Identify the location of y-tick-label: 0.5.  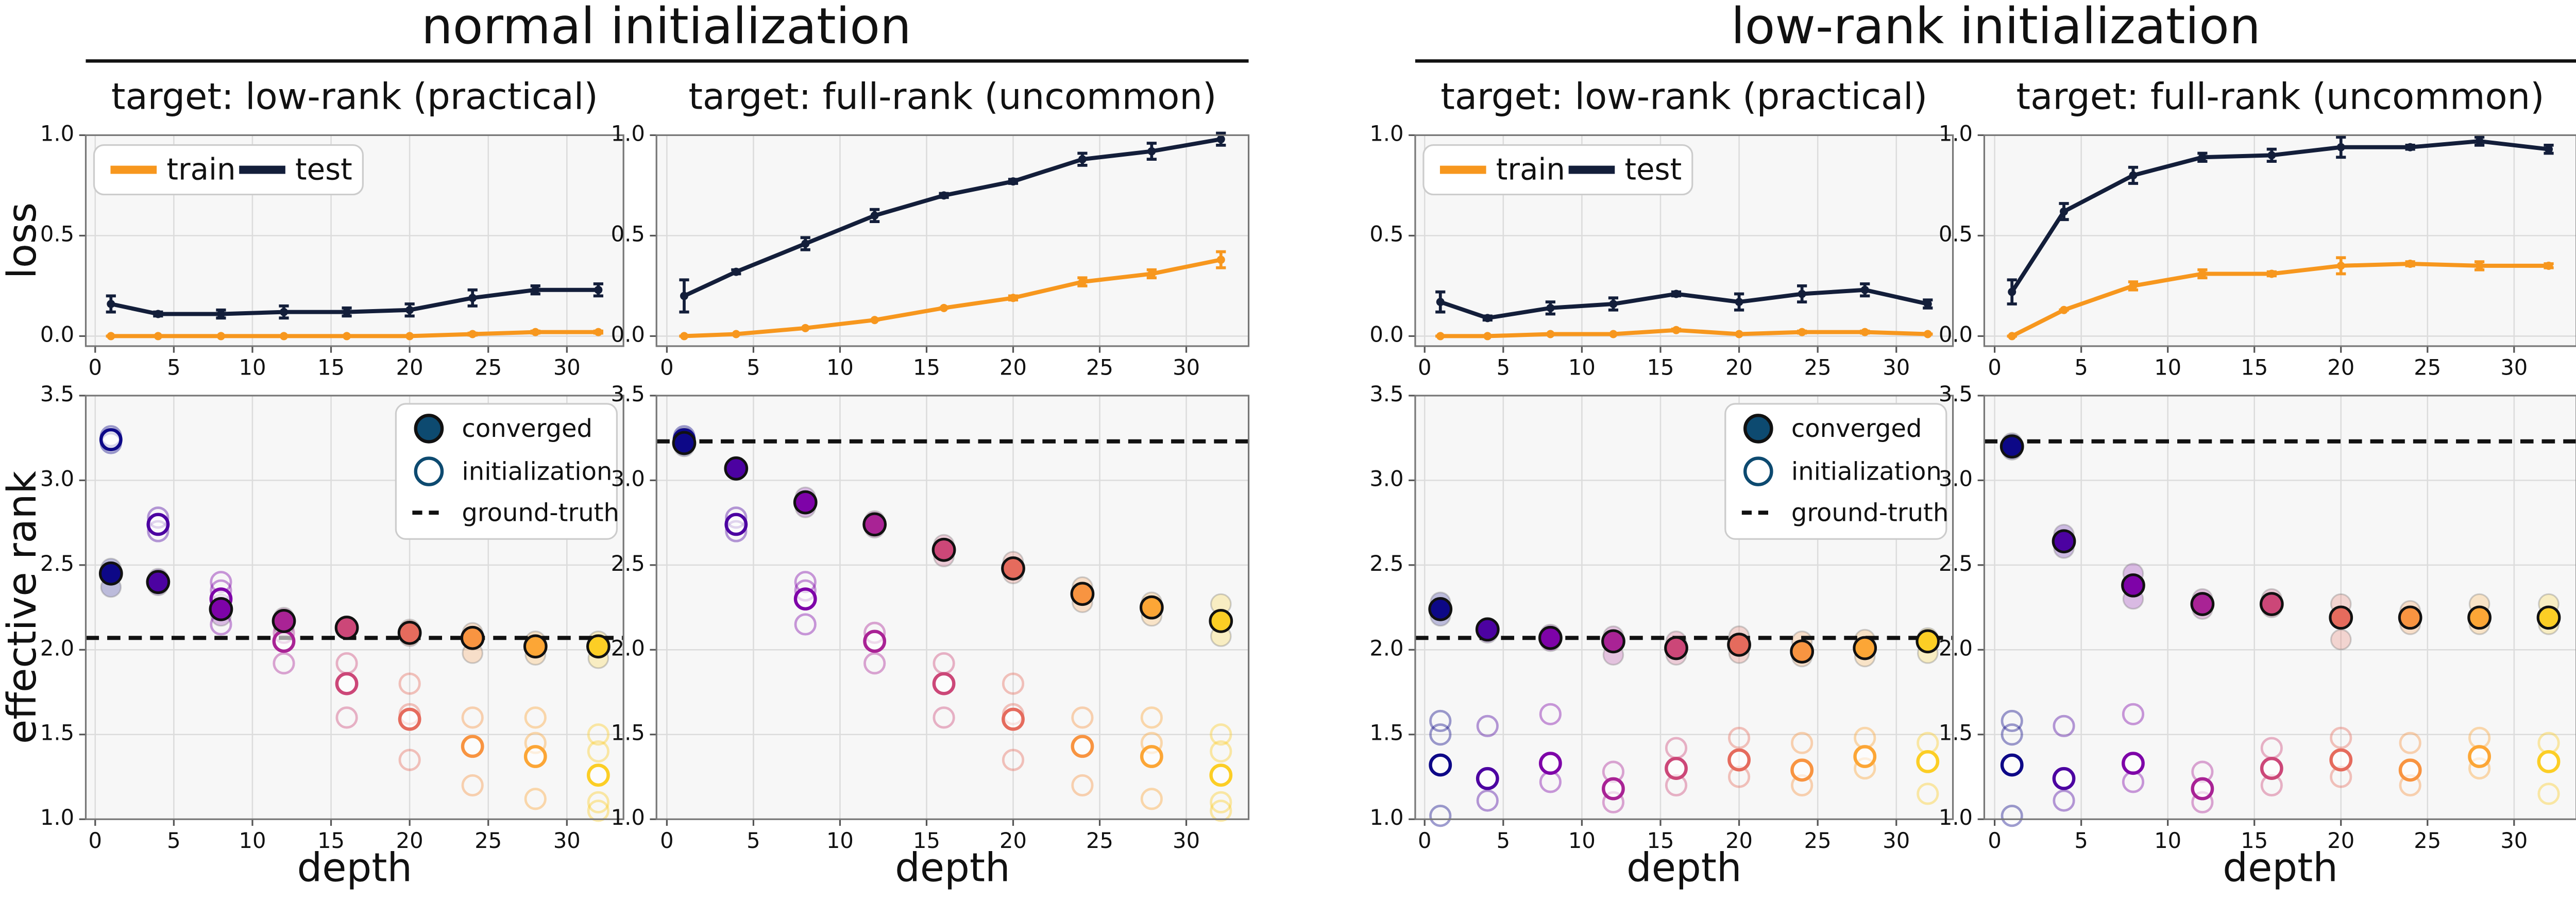
(57, 233).